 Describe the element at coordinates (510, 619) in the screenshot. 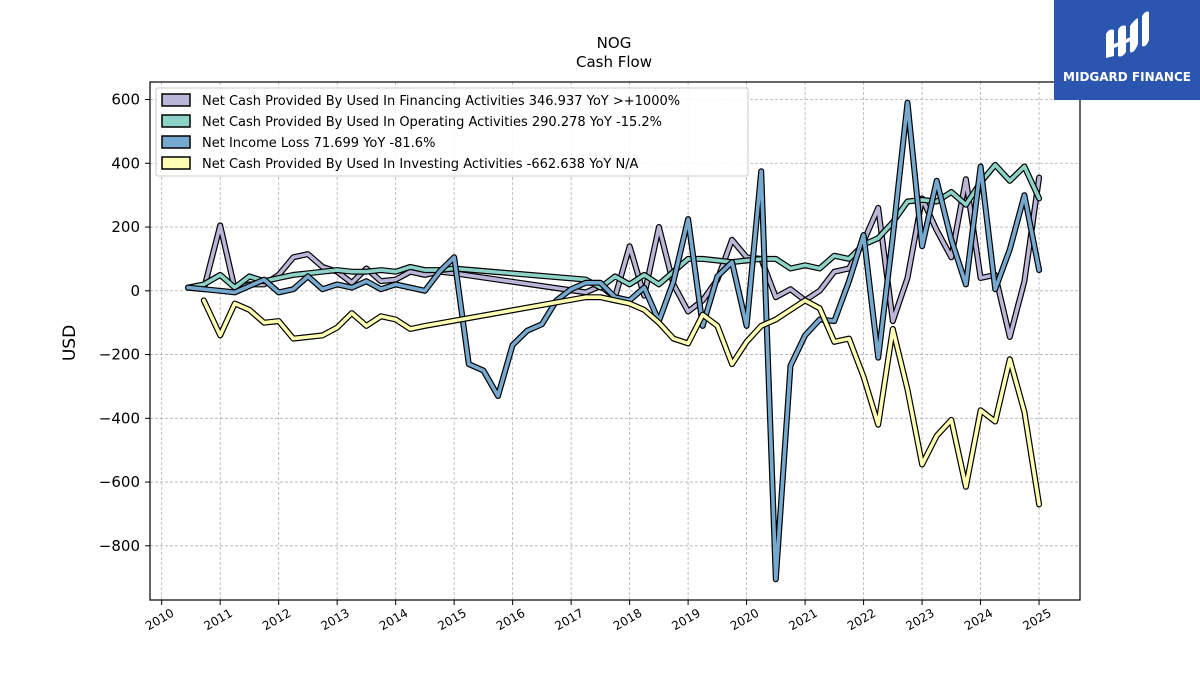

I see `x-tick-label: 2016` at that location.